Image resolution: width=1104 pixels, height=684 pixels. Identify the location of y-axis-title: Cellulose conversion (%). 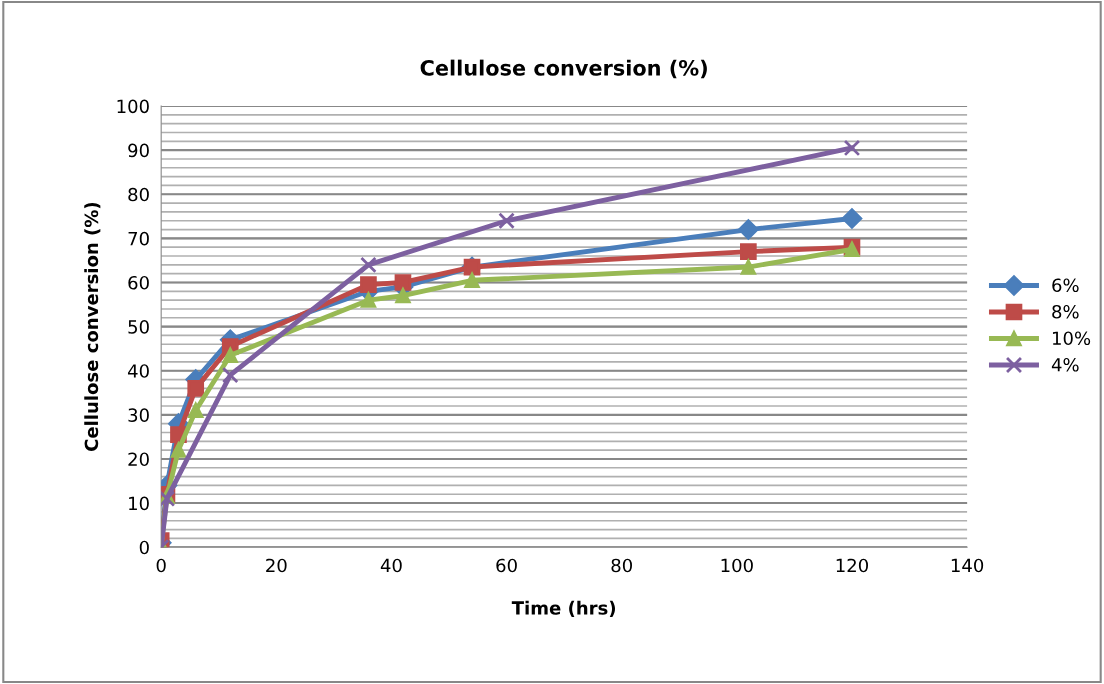
(92, 326).